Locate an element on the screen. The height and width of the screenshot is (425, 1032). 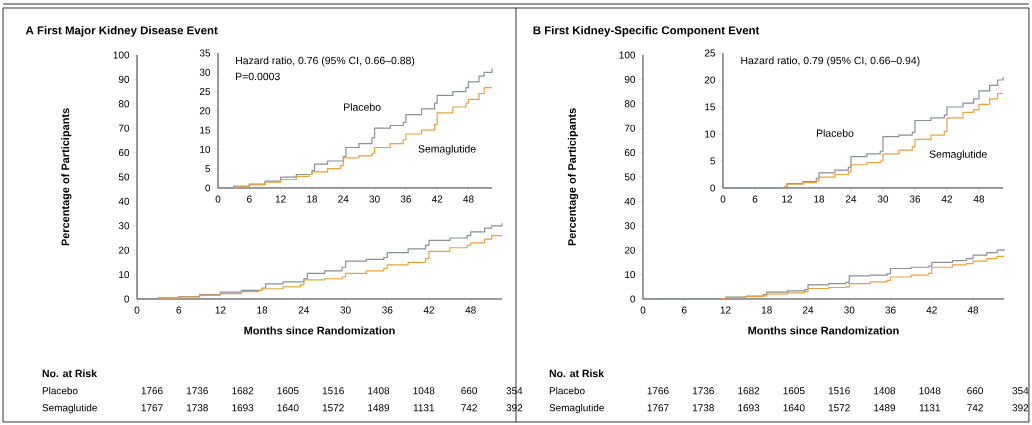
text: 1682 is located at coordinates (243, 391).